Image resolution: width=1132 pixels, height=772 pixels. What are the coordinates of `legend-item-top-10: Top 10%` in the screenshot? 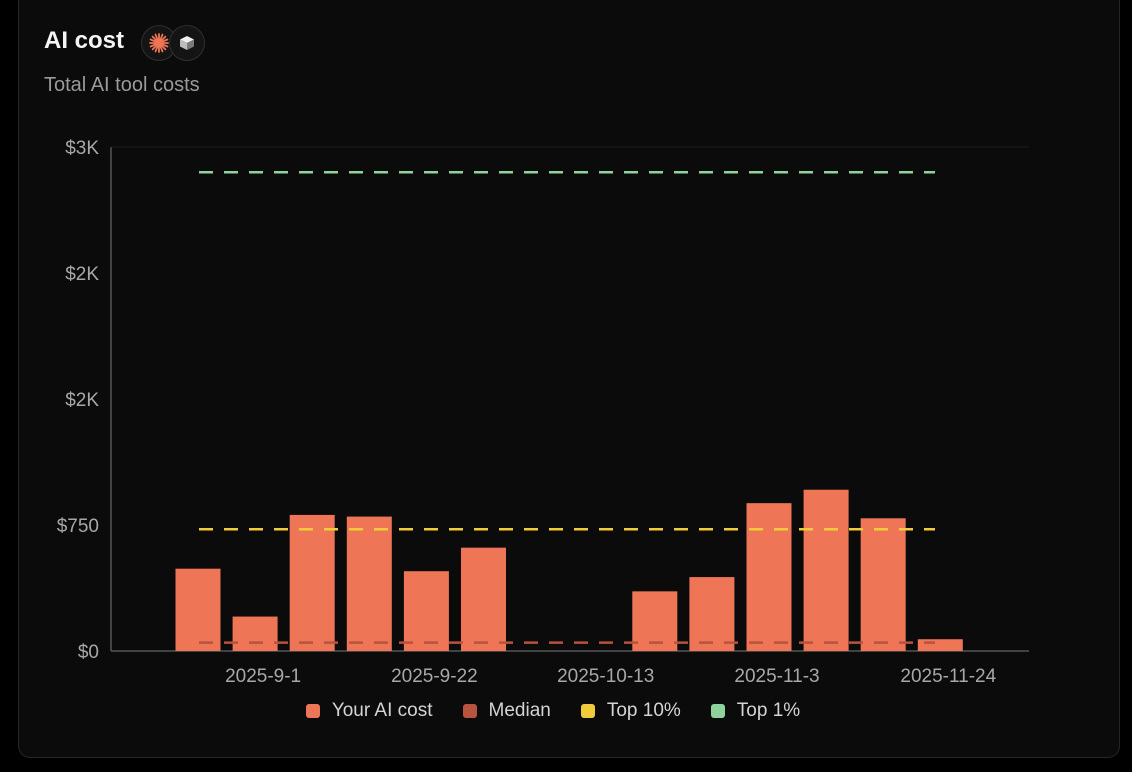 It's located at (630, 711).